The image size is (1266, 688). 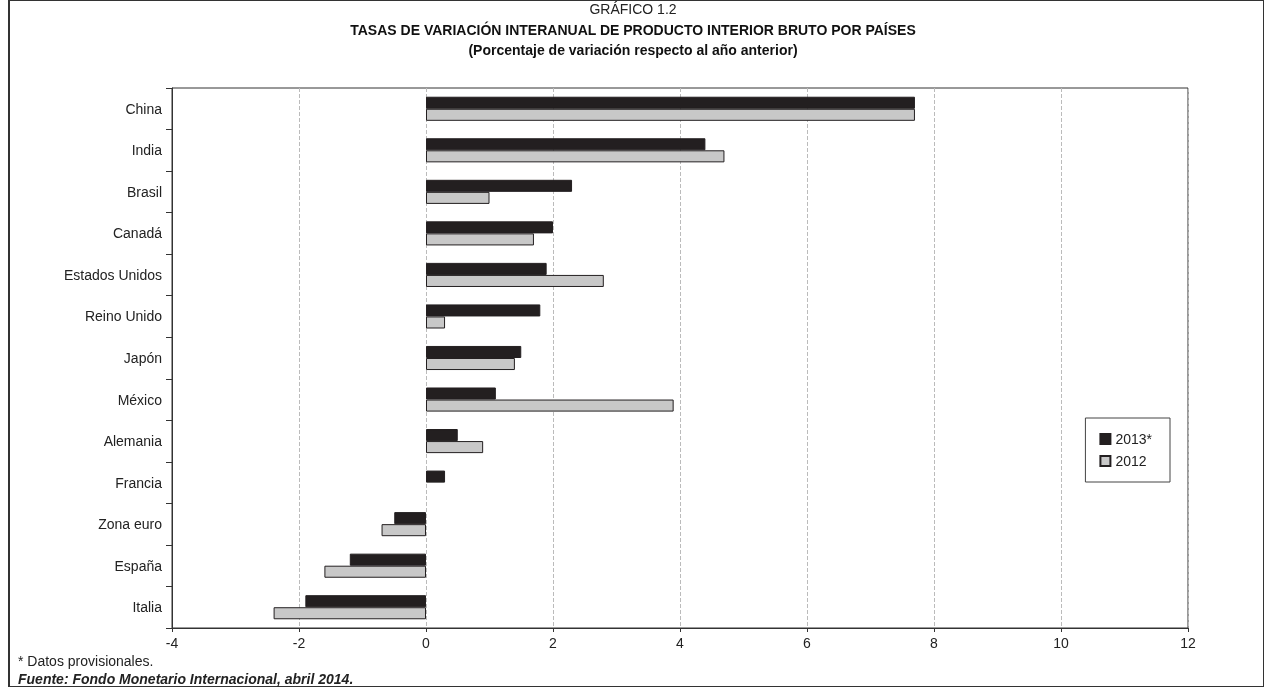 What do you see at coordinates (142, 358) in the screenshot?
I see `y-tick-label: Japón` at bounding box center [142, 358].